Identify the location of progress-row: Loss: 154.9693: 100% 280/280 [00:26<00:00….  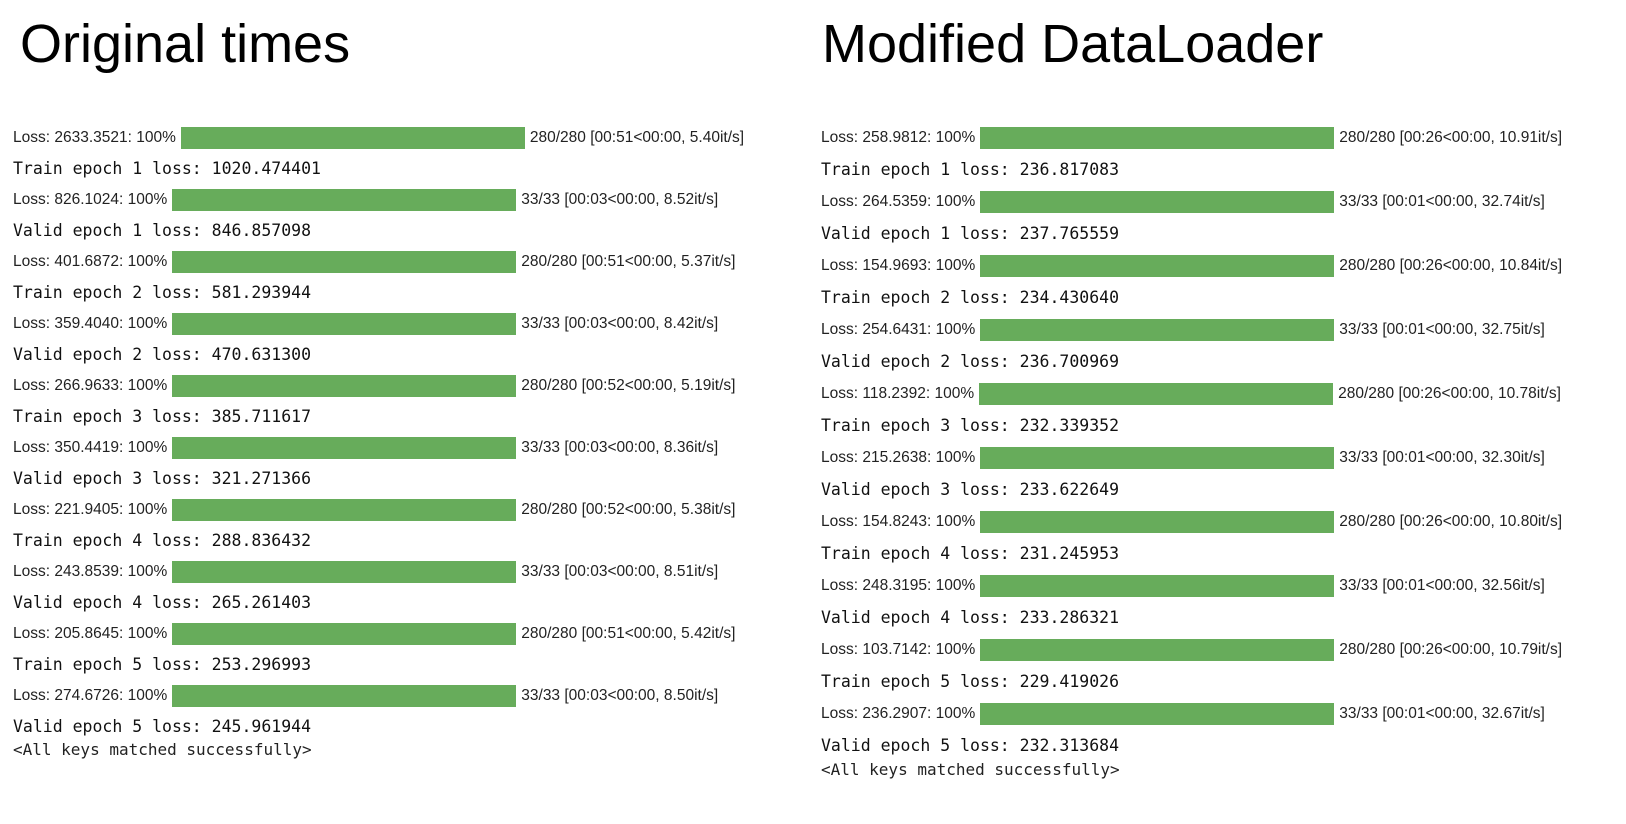
(1191, 266).